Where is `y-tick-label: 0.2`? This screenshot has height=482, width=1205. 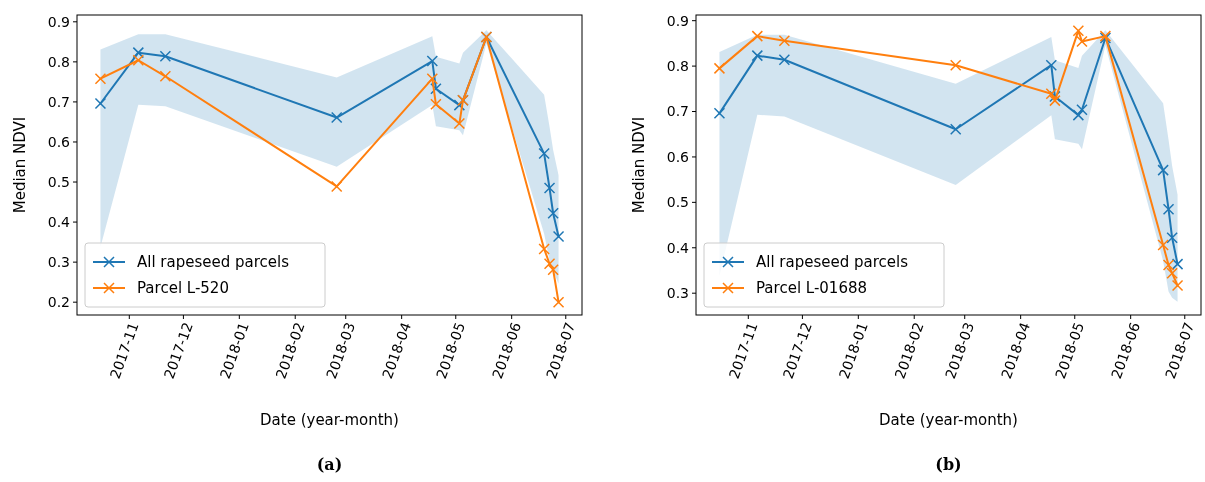 y-tick-label: 0.2 is located at coordinates (58, 302).